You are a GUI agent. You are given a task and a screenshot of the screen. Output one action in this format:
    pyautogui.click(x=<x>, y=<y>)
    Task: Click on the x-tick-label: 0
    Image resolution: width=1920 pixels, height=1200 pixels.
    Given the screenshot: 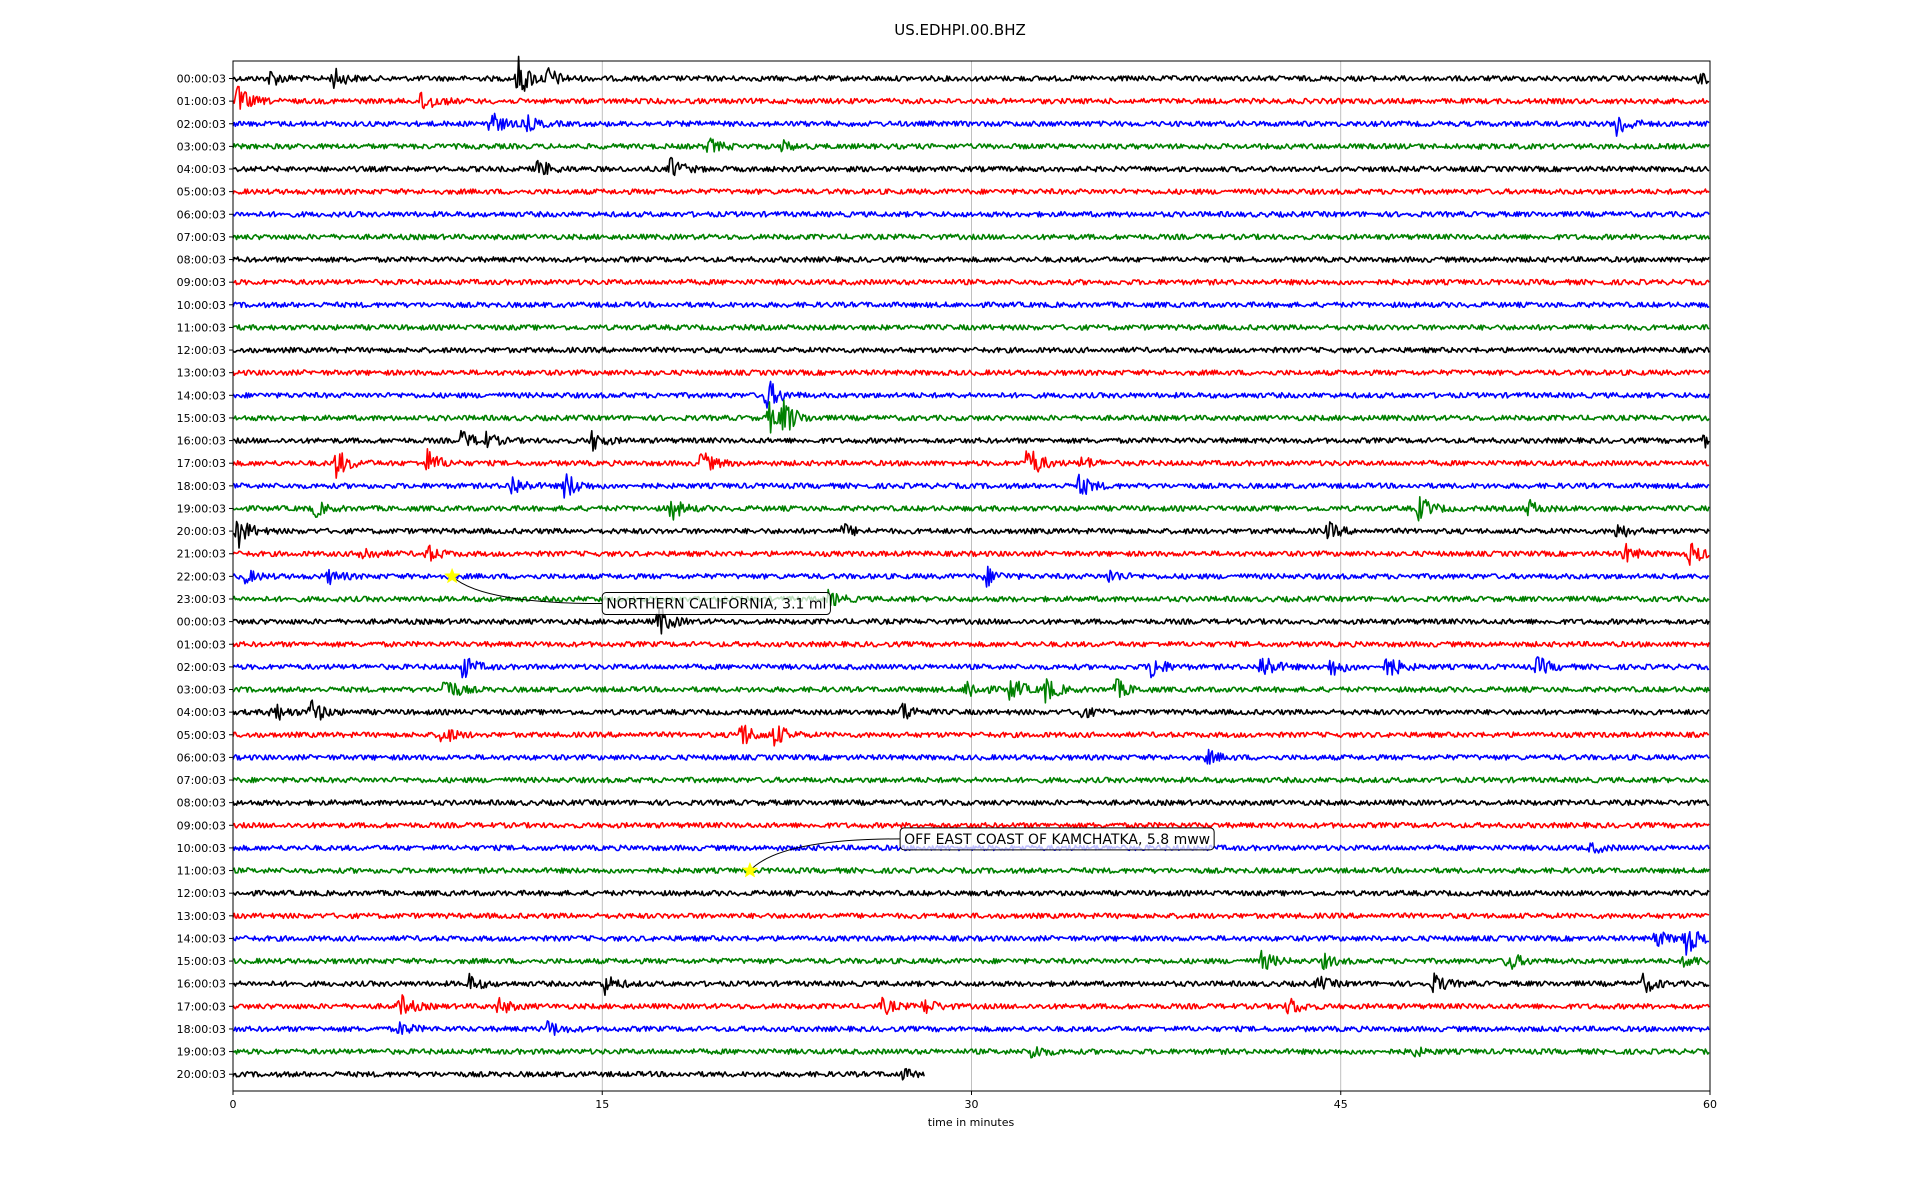 What is the action you would take?
    pyautogui.click(x=233, y=1104)
    